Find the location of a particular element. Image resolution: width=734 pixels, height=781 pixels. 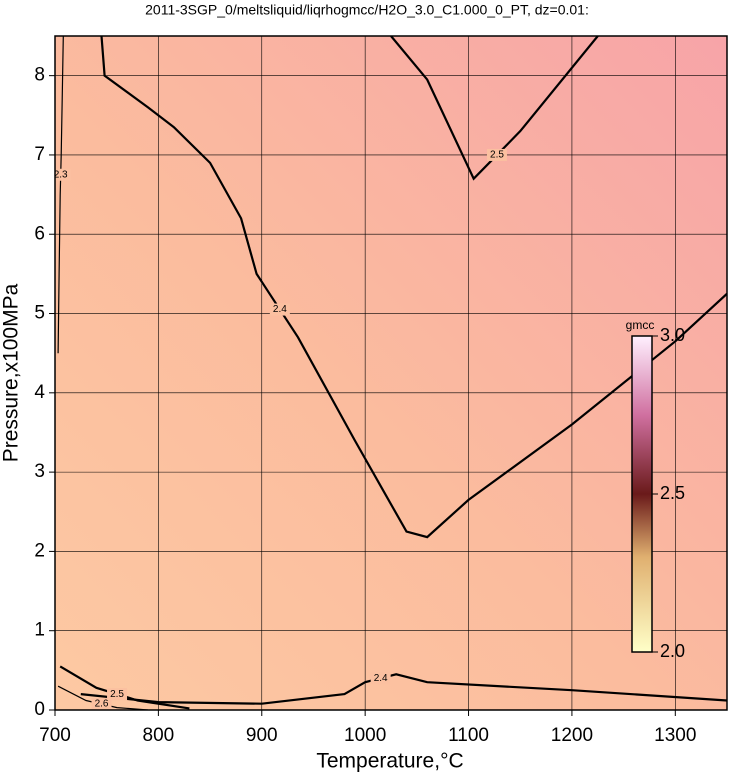

colorbar is located at coordinates (642, 494).